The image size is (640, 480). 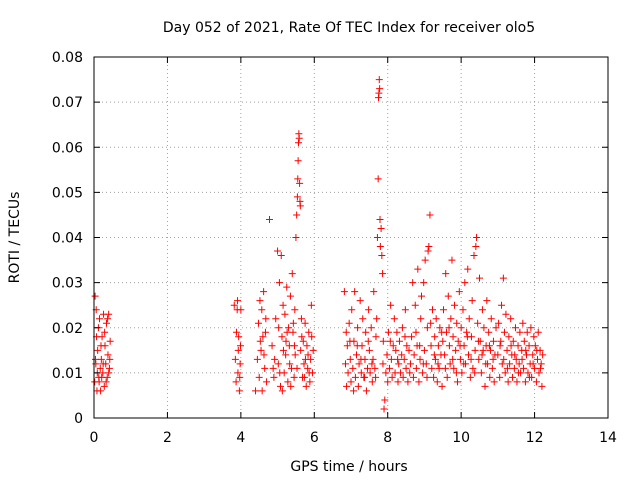 What do you see at coordinates (94, 438) in the screenshot?
I see `x-tick-label: 0` at bounding box center [94, 438].